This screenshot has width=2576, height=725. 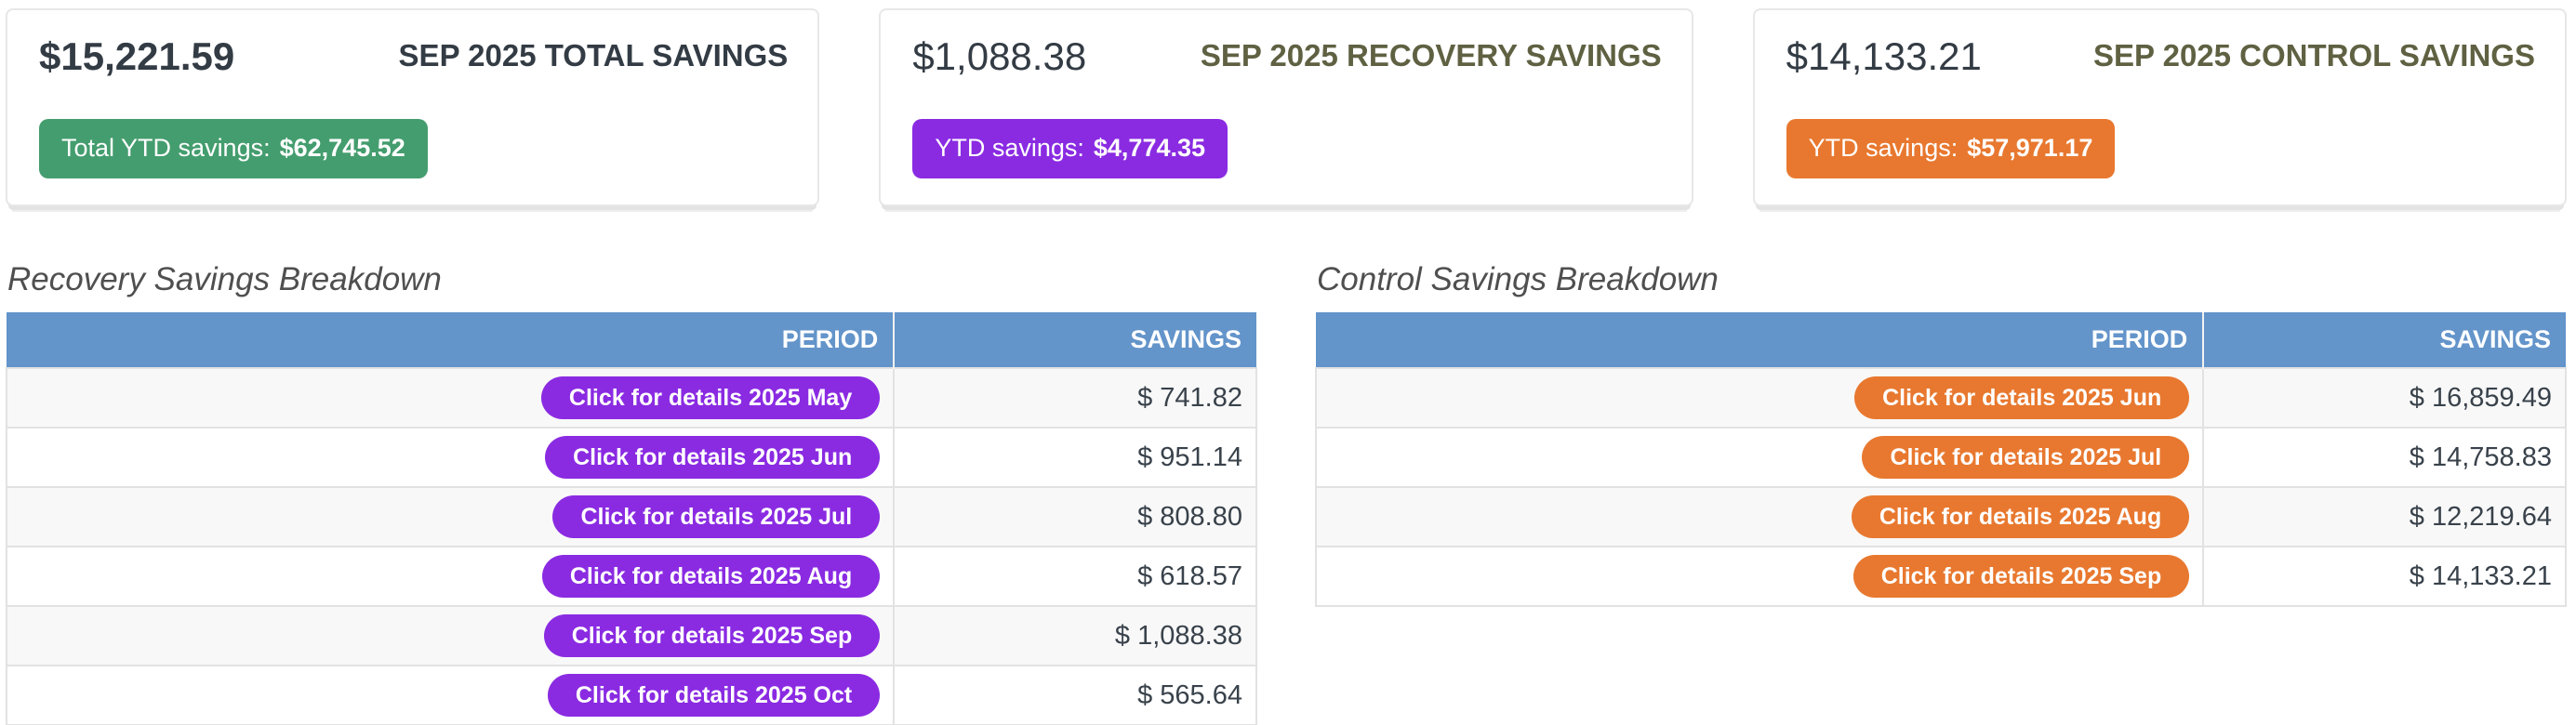 I want to click on savings-cell: $ 741.82, so click(x=1075, y=397).